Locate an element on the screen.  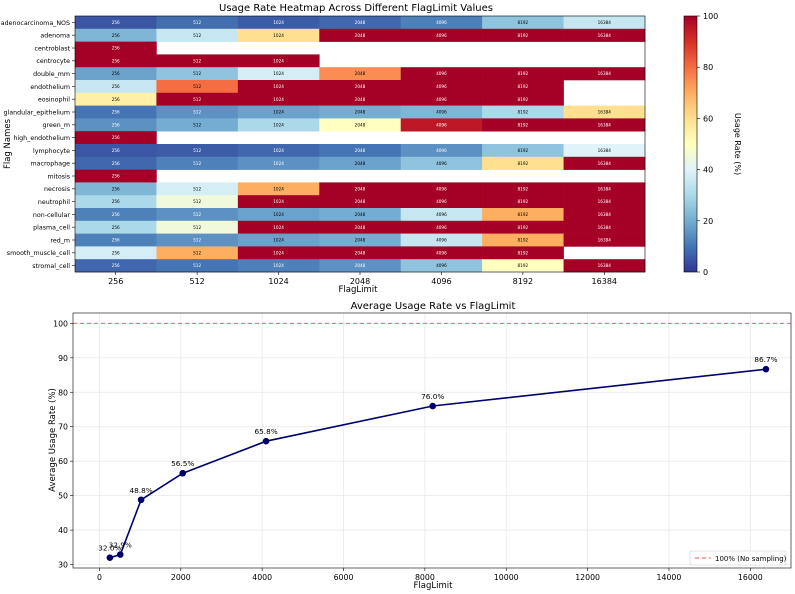
y-tick-label: stromal_cell is located at coordinates (51, 266).